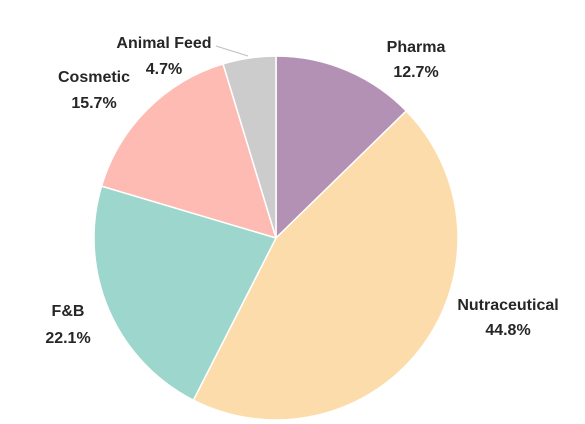 The width and height of the screenshot is (585, 424). What do you see at coordinates (507, 305) in the screenshot?
I see `slice-label-nutraceutical: Nutraceutical` at bounding box center [507, 305].